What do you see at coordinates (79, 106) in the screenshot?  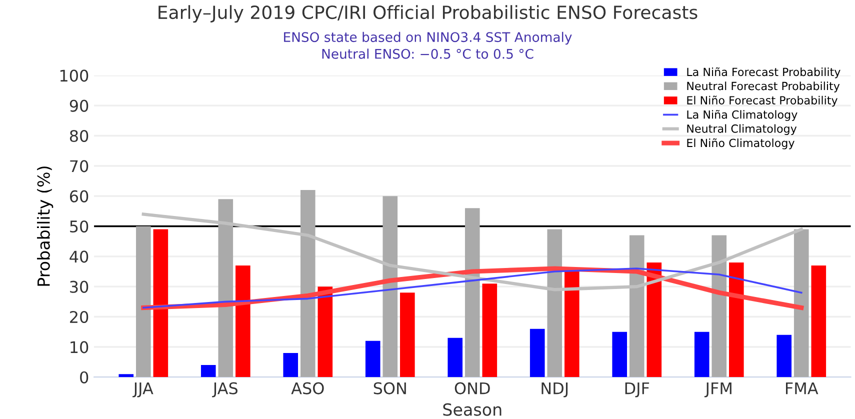 I see `y-tick-label: 90` at bounding box center [79, 106].